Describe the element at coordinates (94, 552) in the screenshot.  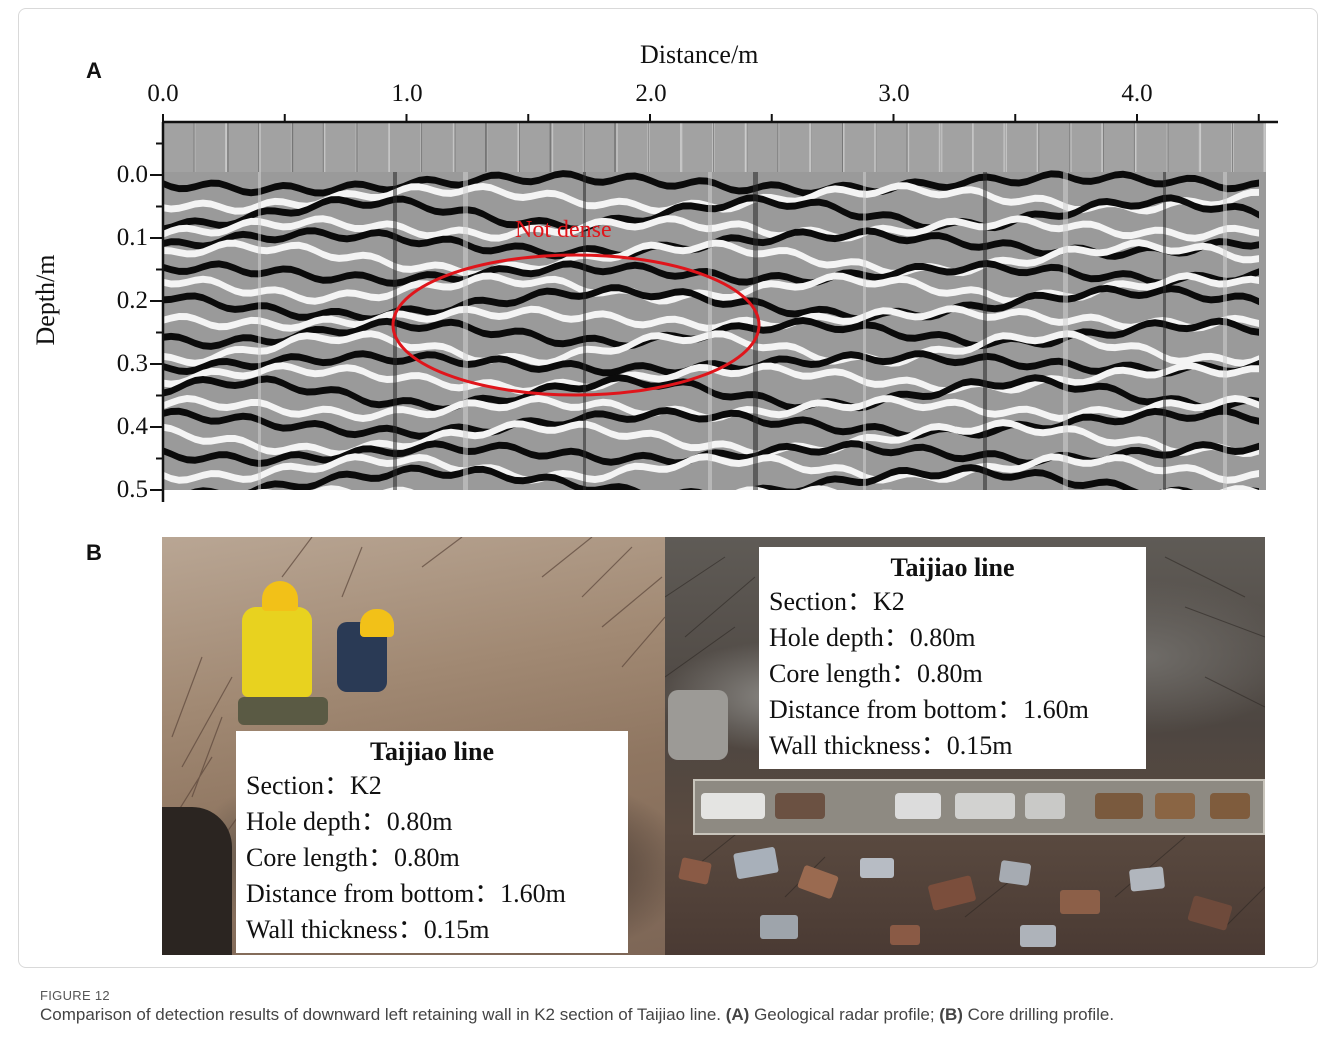
I see `panel-b-letter: B` at that location.